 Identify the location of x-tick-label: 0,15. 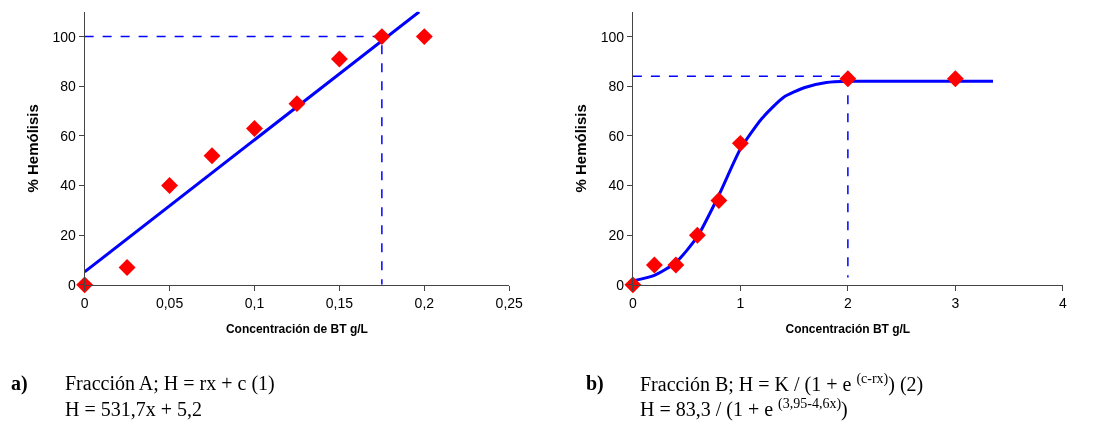
(339, 302).